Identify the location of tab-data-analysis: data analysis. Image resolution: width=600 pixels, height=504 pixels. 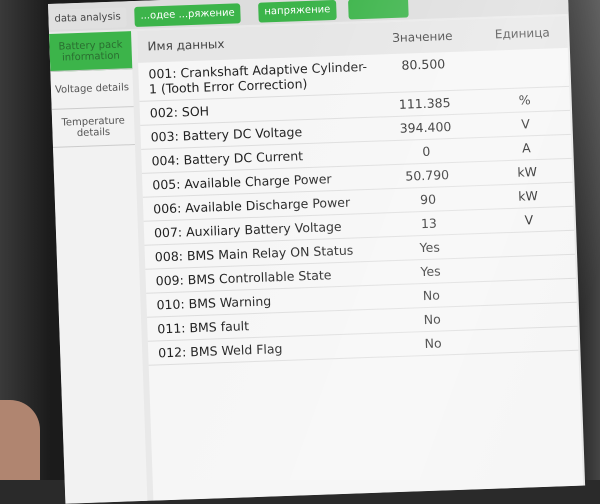
(88, 18).